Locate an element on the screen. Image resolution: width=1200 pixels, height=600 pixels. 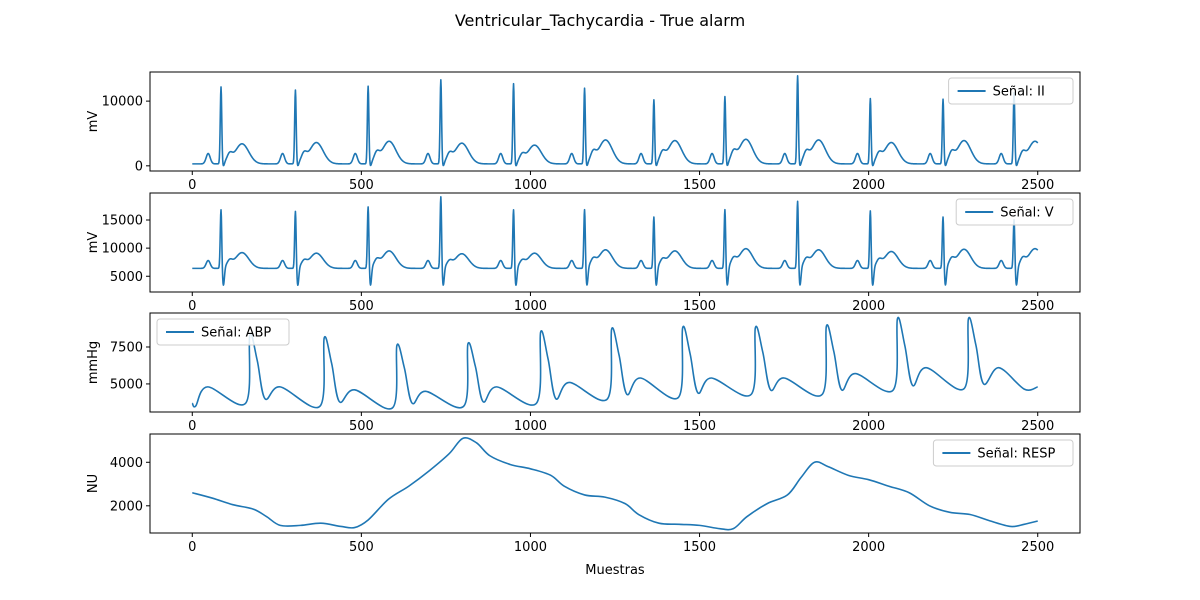
legend-label-4: Señal: RESP is located at coordinates (1016, 454).